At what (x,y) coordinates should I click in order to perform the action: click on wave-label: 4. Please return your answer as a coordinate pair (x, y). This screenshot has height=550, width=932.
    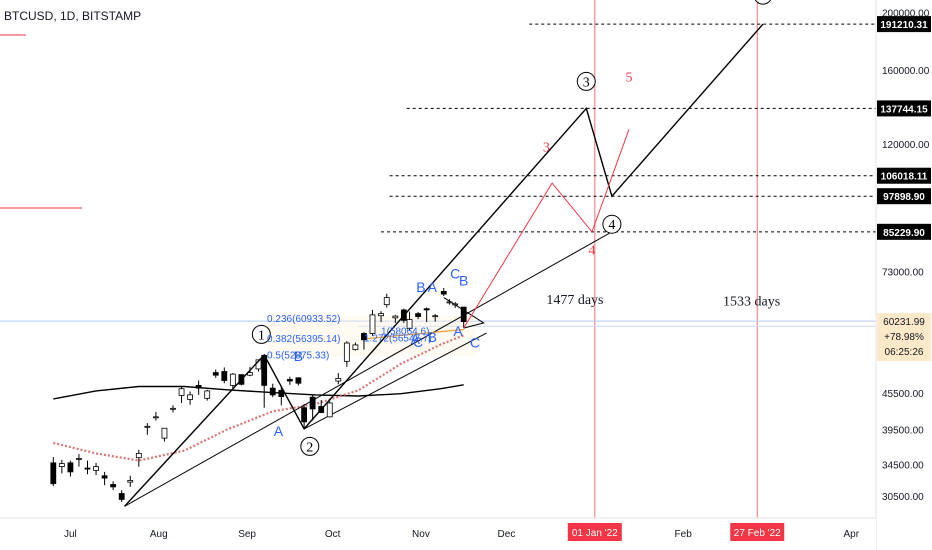
    Looking at the image, I should click on (611, 225).